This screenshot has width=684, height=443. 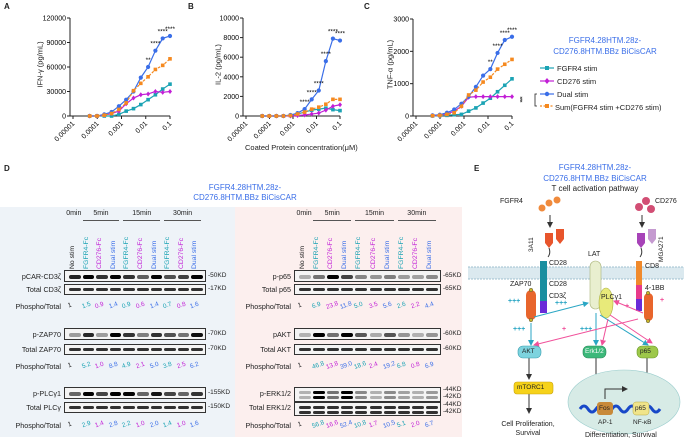 I want to click on car-cd276-bbz, so click(x=644, y=292).